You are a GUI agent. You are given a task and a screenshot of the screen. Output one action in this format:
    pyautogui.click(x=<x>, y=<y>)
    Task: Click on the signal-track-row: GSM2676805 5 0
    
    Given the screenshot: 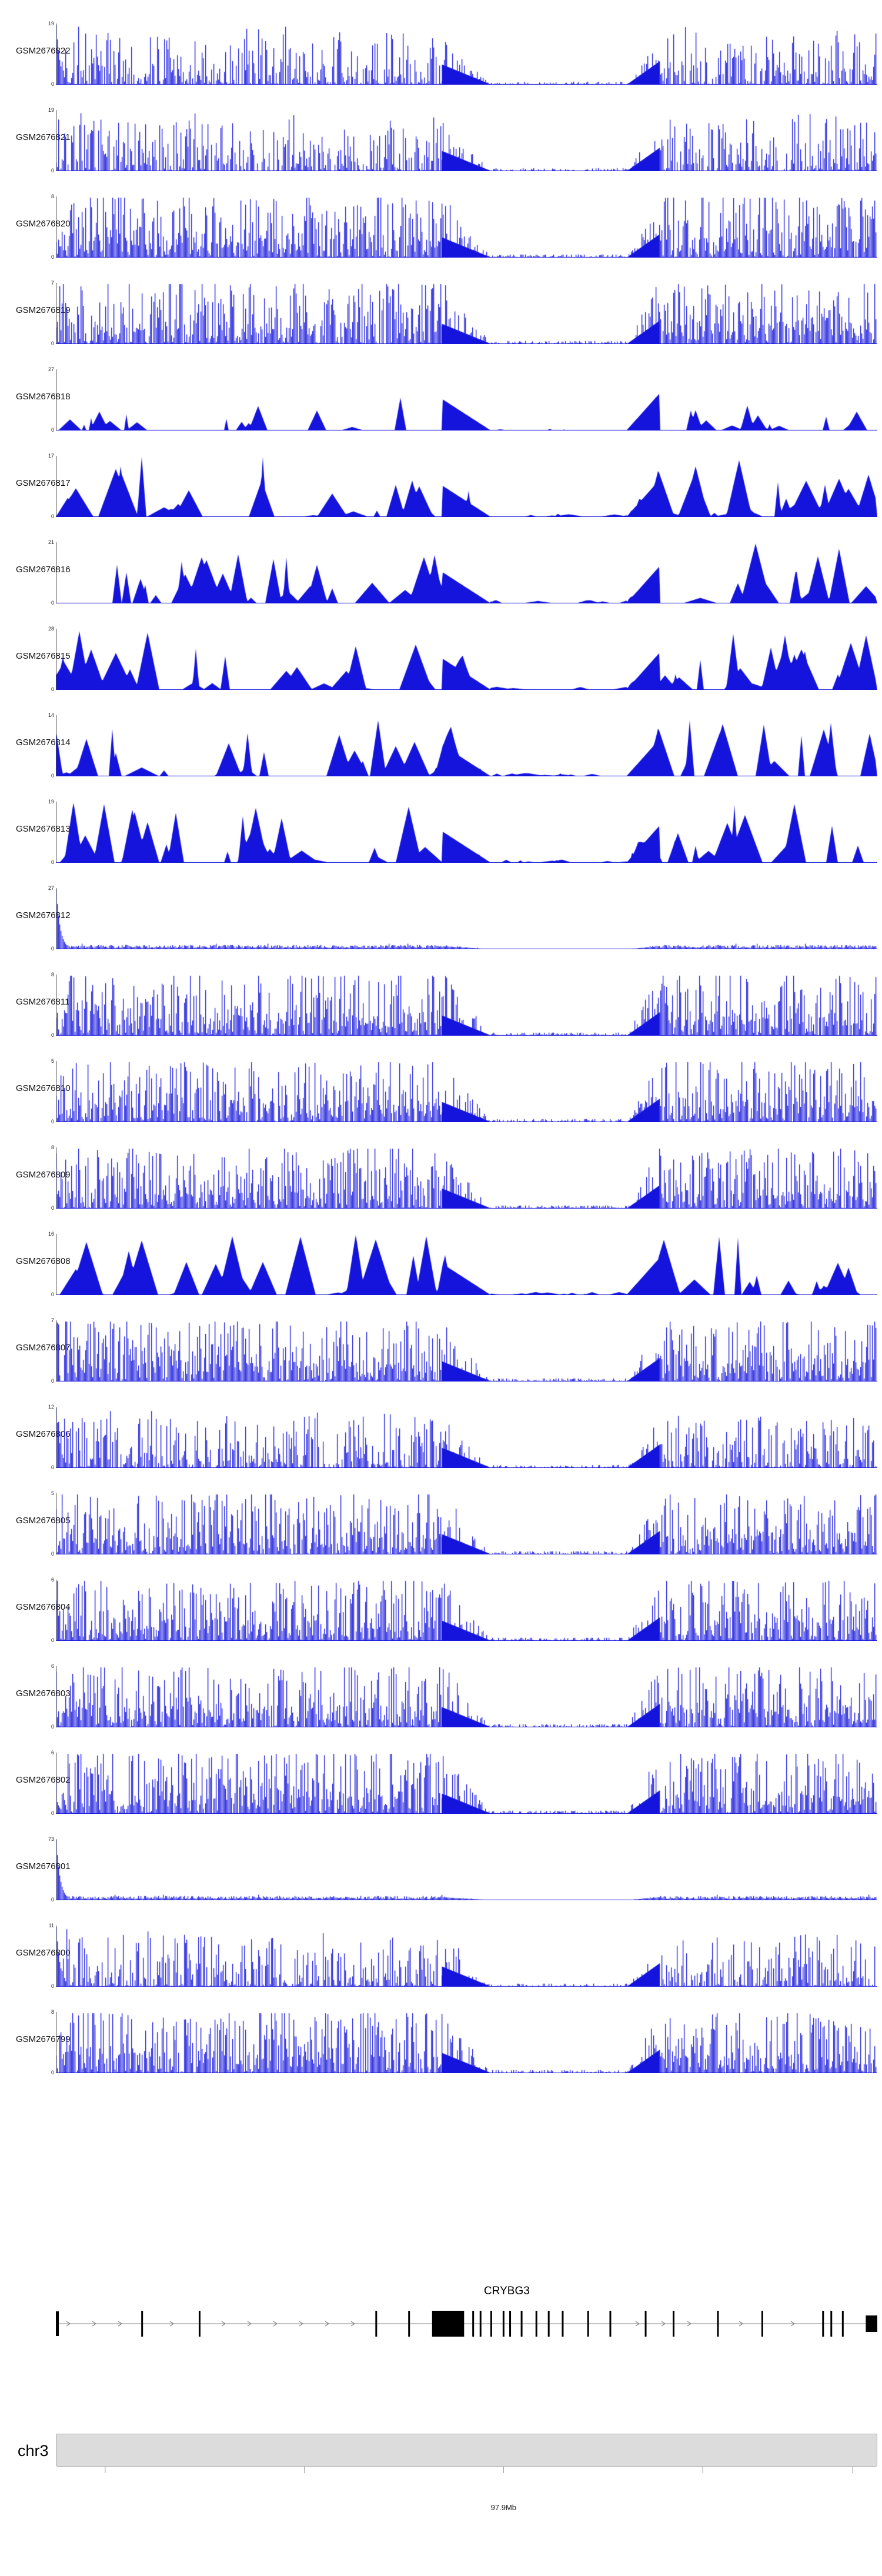 What is the action you would take?
    pyautogui.click(x=441, y=1528)
    